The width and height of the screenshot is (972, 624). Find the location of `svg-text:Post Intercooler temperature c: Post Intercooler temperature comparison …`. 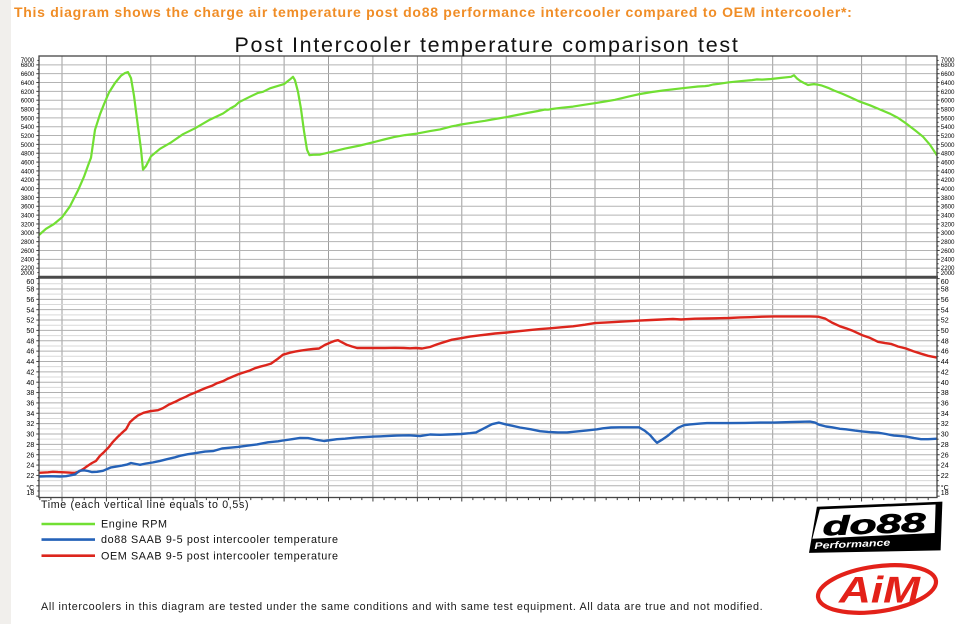

svg-text:Post Intercooler temperature c: Post Intercooler temperature comparison … is located at coordinates (487, 45).